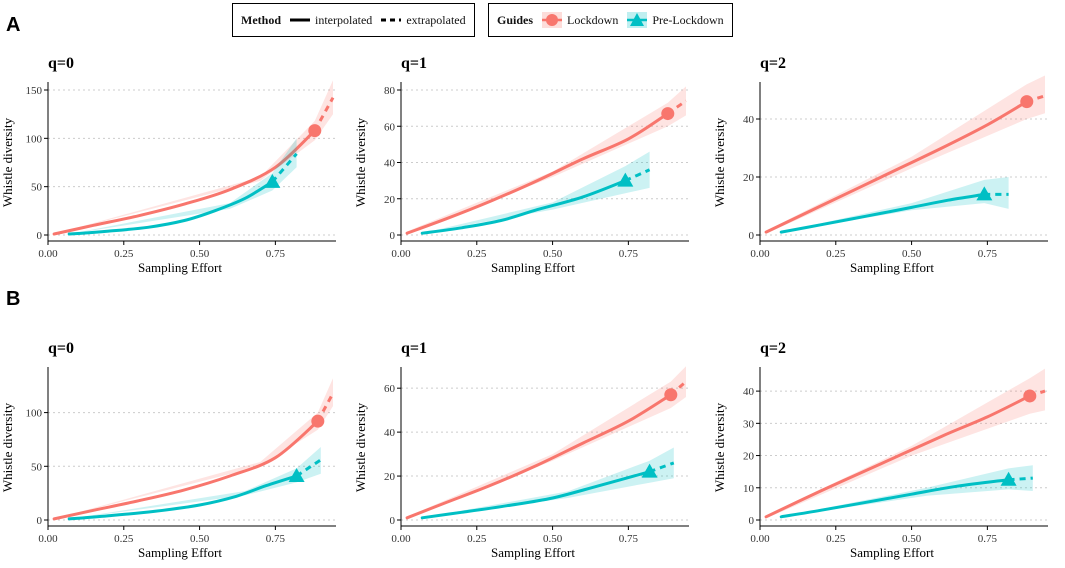 This screenshot has width=1065, height=568. I want to click on triangle-marker-icon, so click(637, 20).